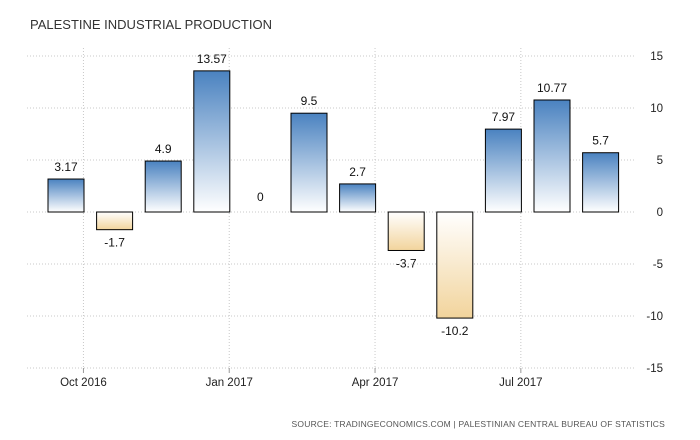 Image resolution: width=700 pixels, height=440 pixels. I want to click on bar-value-label: 5.7, so click(600, 141).